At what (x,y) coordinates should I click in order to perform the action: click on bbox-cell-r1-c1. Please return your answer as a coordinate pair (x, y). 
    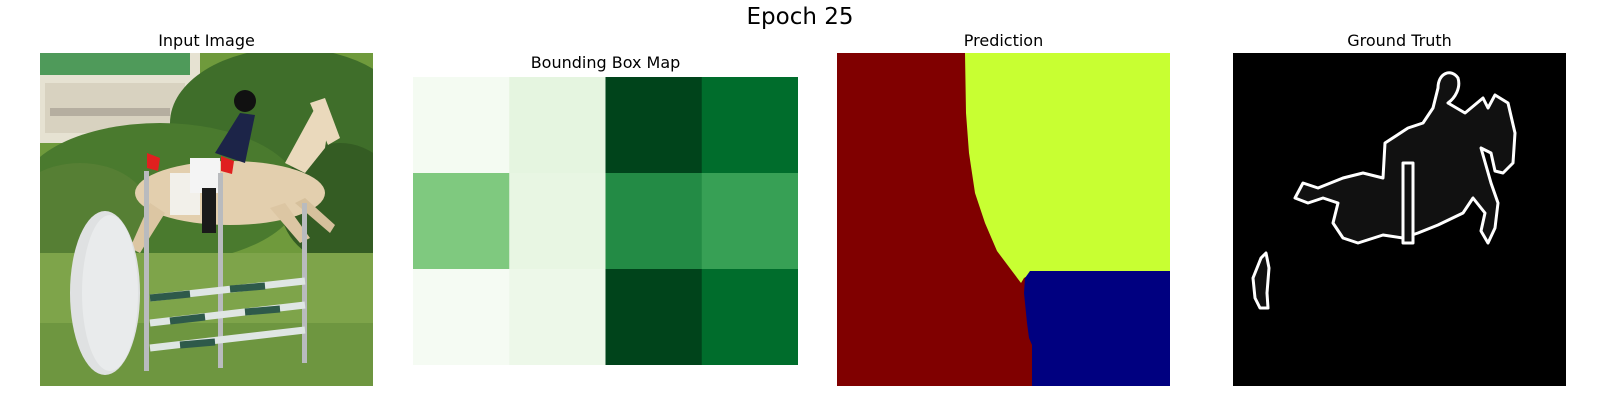
    Looking at the image, I should click on (557, 221).